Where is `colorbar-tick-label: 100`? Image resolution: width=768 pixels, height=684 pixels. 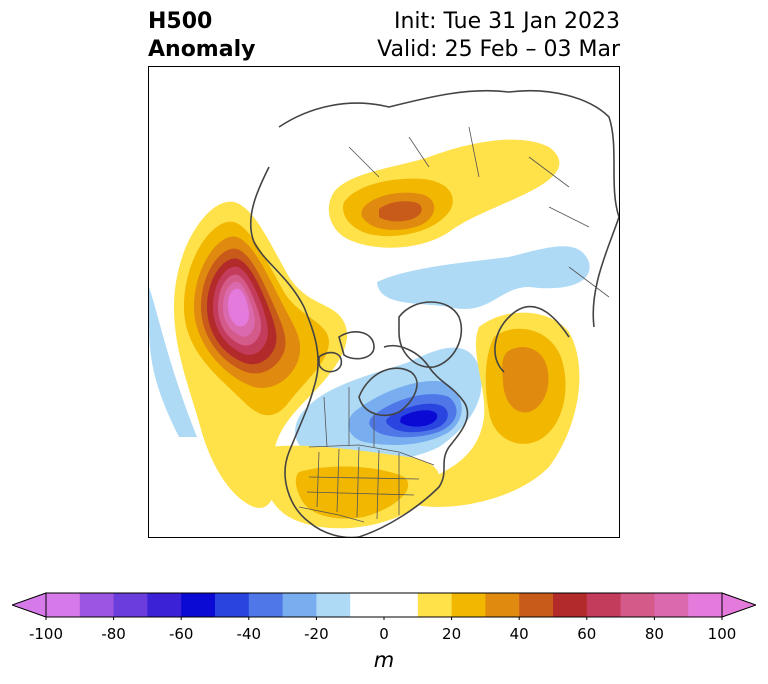 colorbar-tick-label: 100 is located at coordinates (722, 634).